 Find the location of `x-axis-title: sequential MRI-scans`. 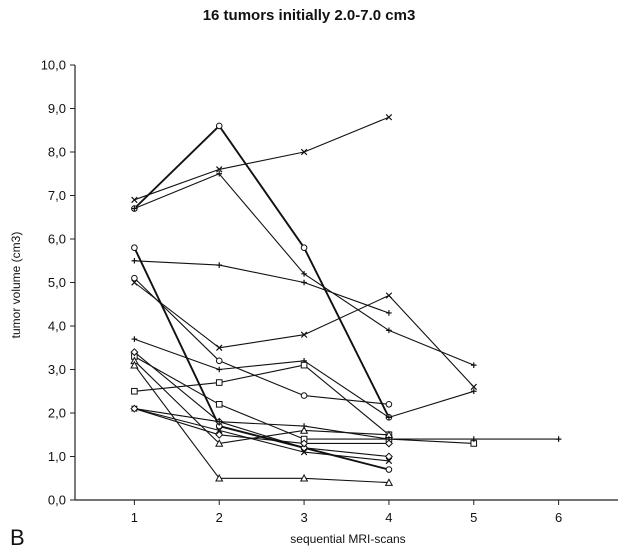

x-axis-title: sequential MRI-scans is located at coordinates (347, 539).